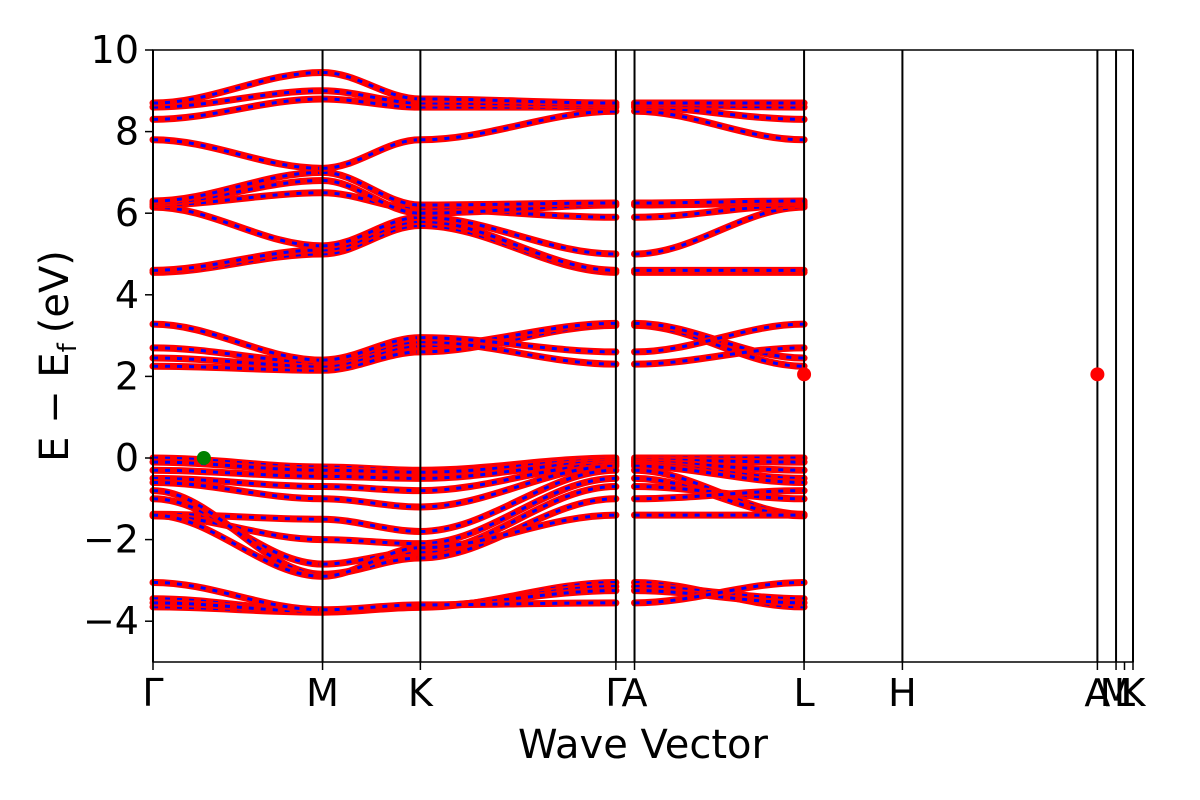 Image resolution: width=1200 pixels, height=800 pixels. Describe the element at coordinates (55, 407) in the screenshot. I see `y-axis-title-main: E − E` at that location.